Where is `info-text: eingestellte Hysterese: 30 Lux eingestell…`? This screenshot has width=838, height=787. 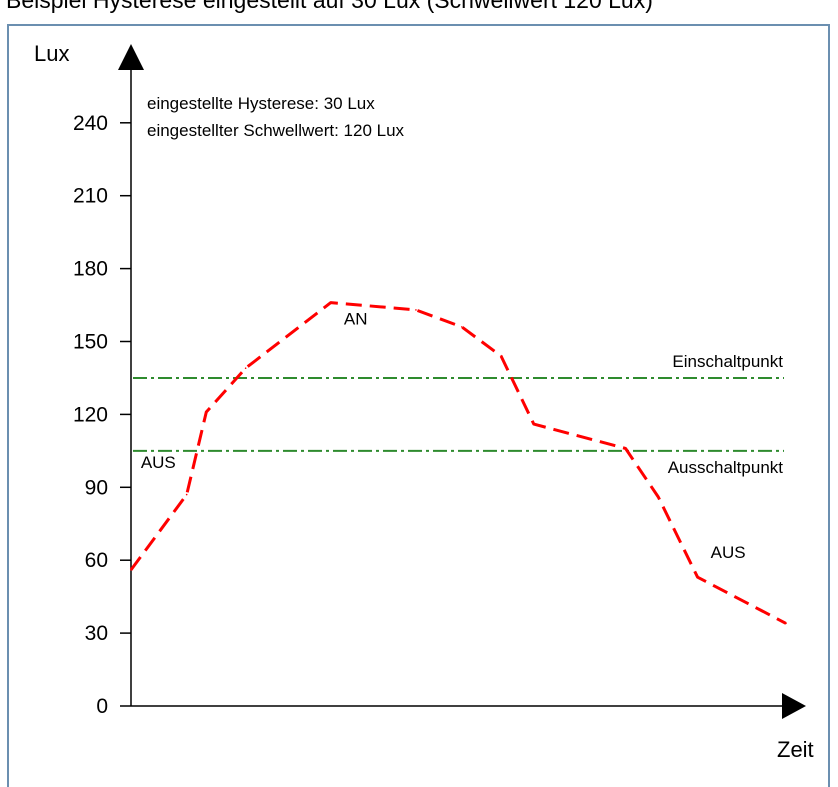
info-text: eingestellte Hysterese: 30 Lux eingestell… is located at coordinates (276, 117).